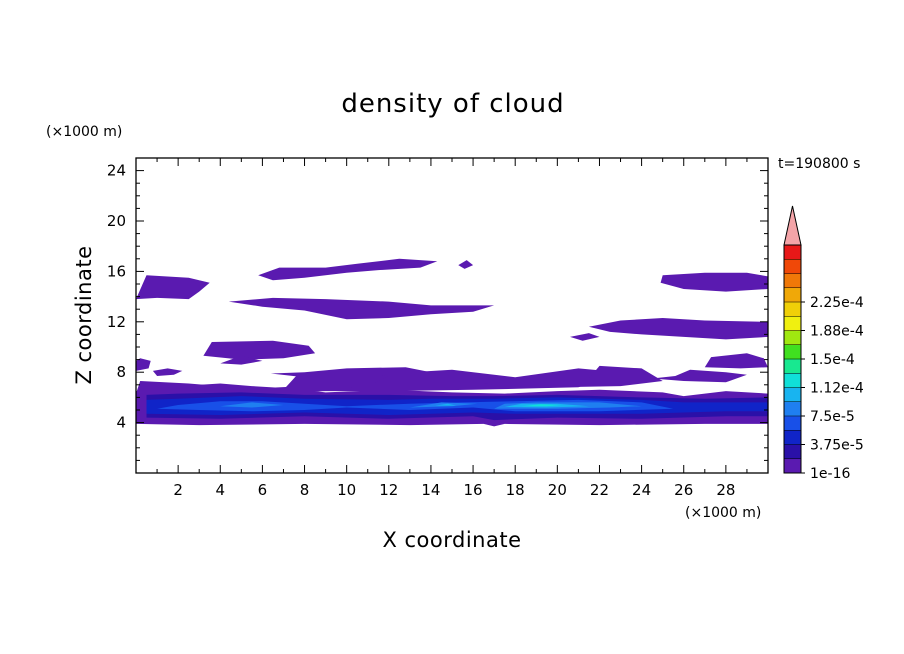 This screenshot has height=654, width=904. I want to click on x-tick-label: 10, so click(346, 490).